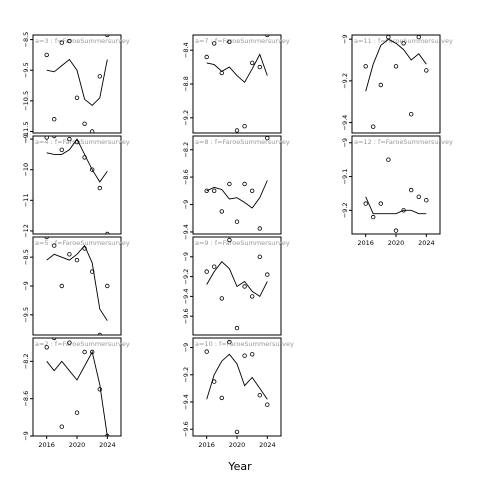  What do you see at coordinates (186, 177) in the screenshot?
I see `y-tick-label: −8.6` at bounding box center [186, 177].